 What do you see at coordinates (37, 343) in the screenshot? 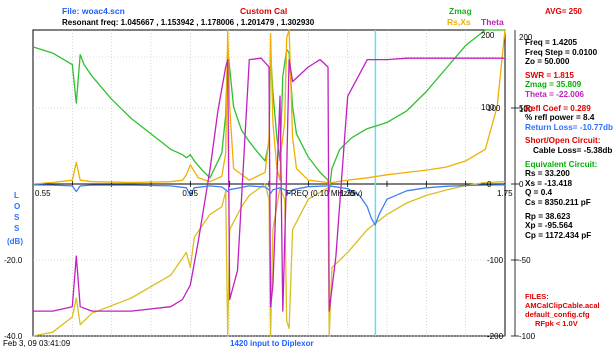
I see `timestamp: Feb 3, 09 03:41:09` at bounding box center [37, 343].